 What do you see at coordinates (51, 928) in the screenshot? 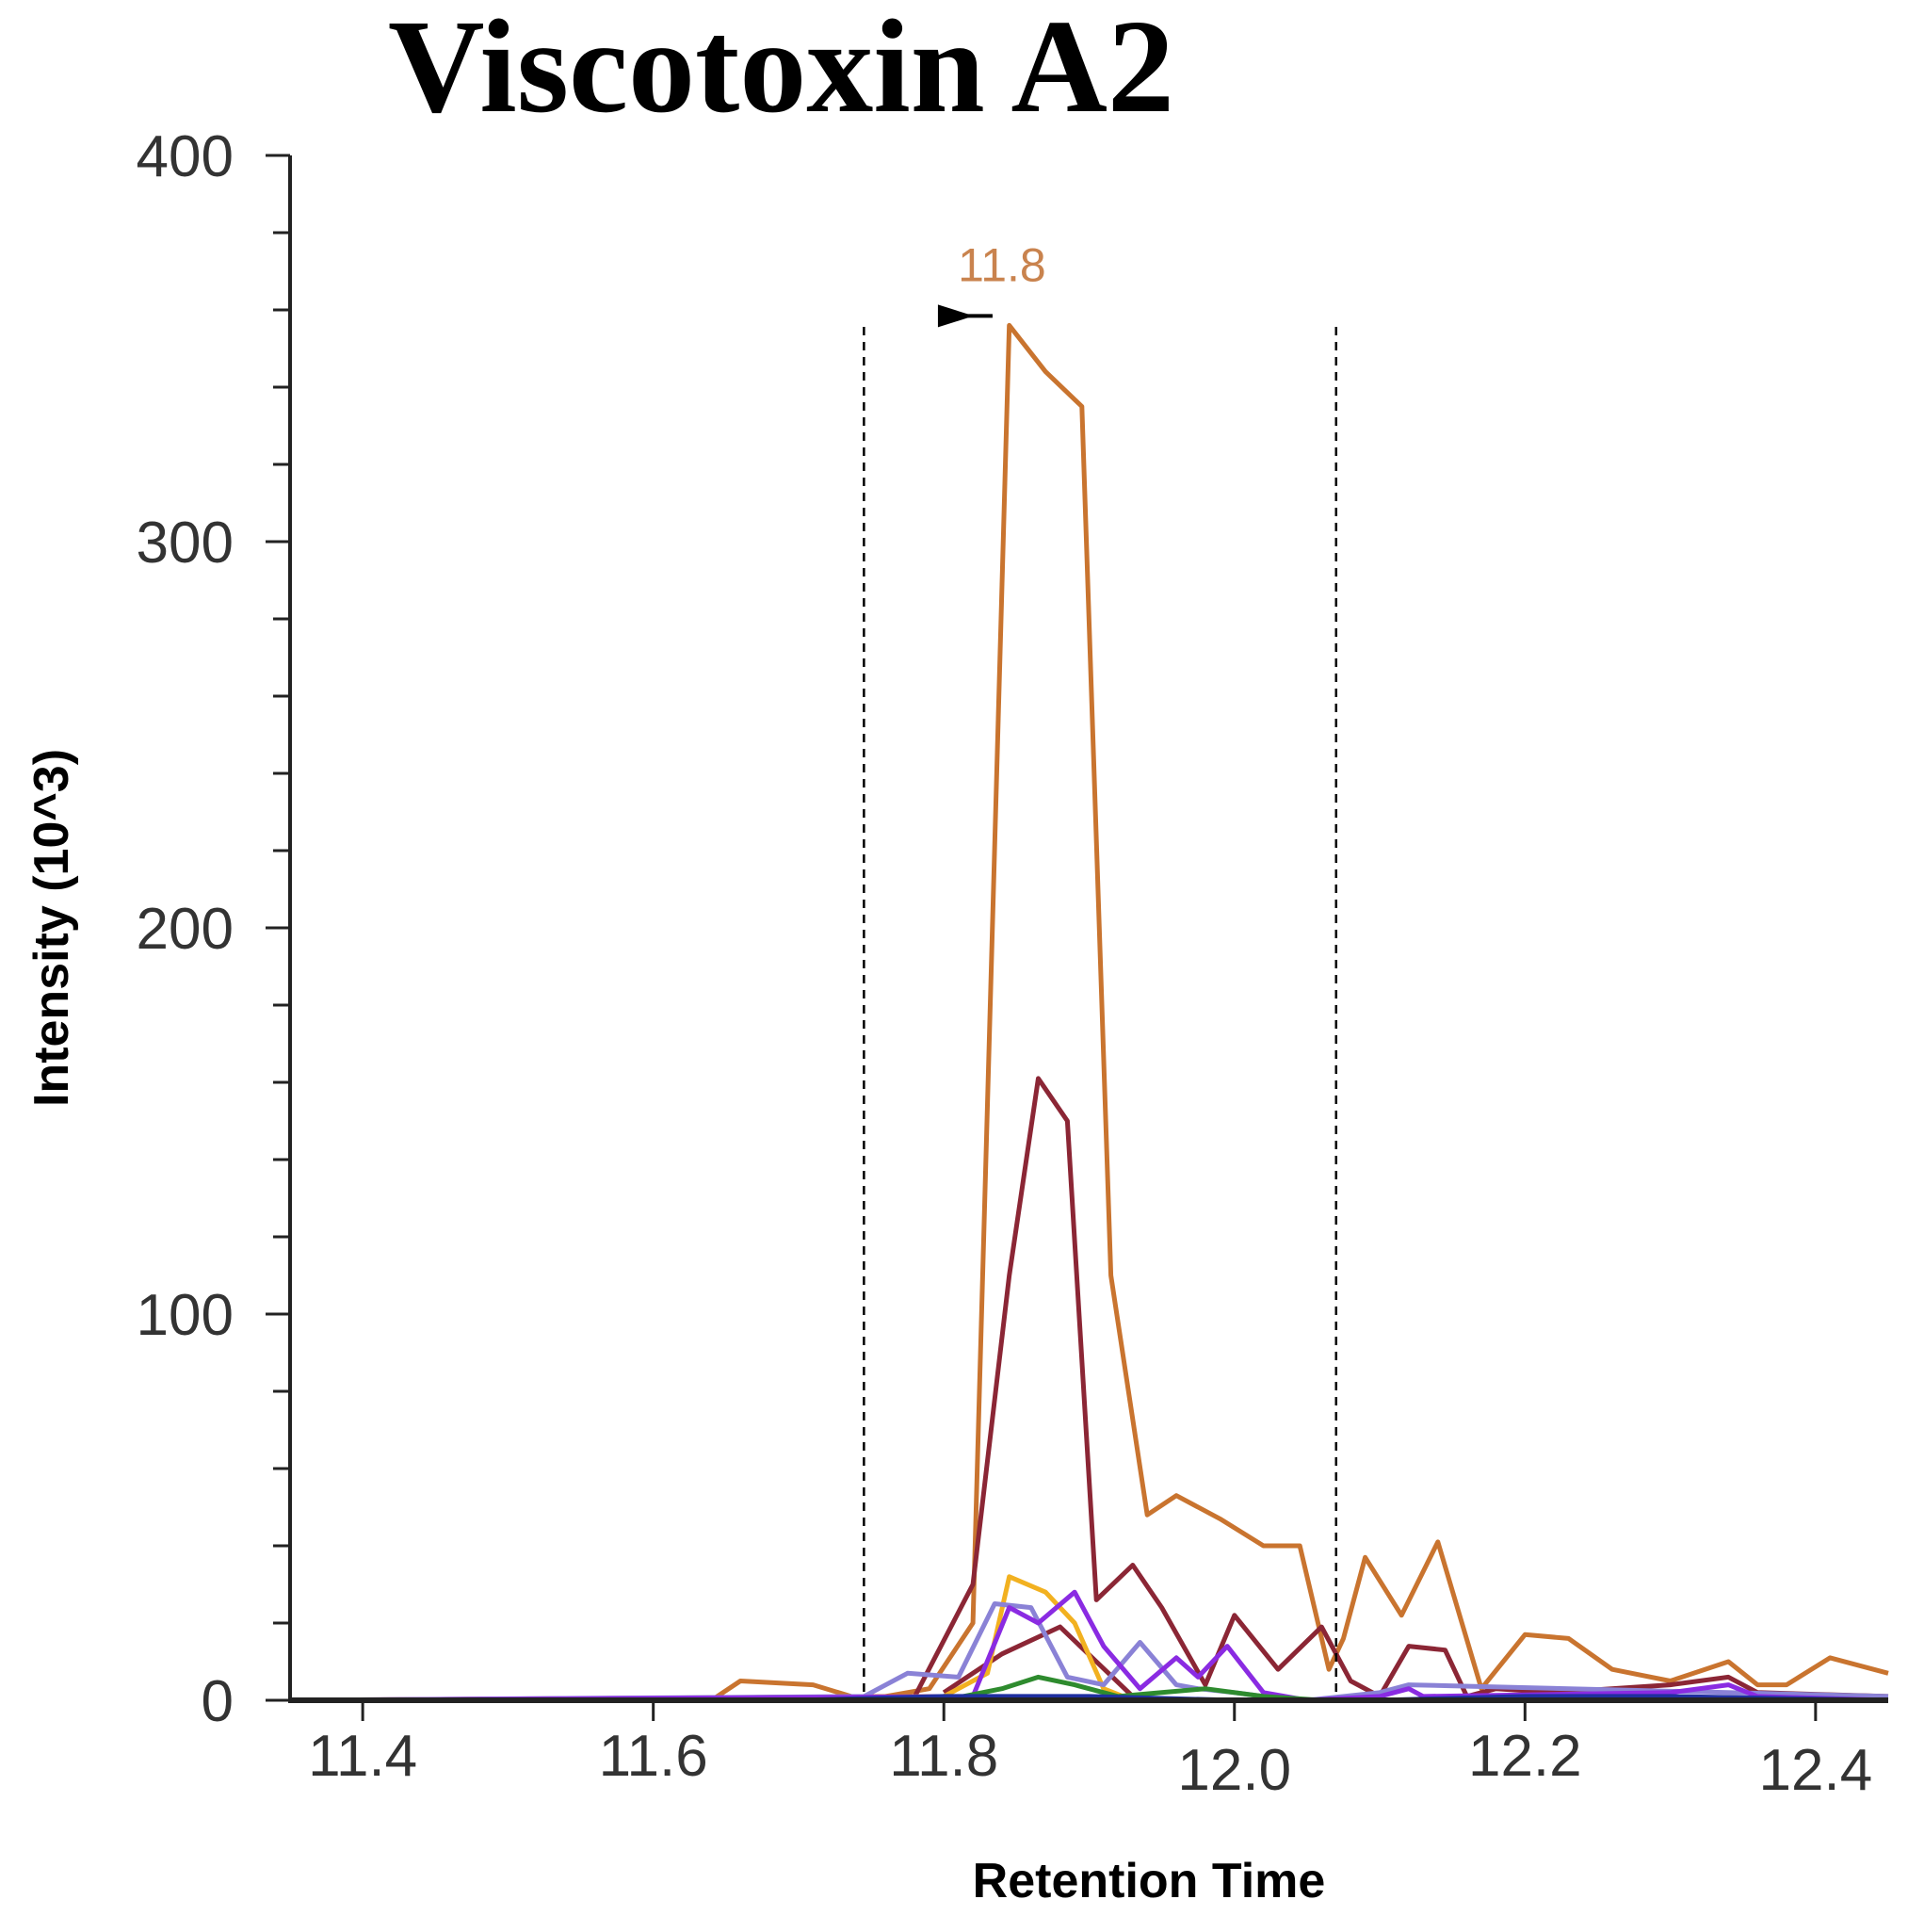
I see `y-axis-label: Intensity (10^3)` at bounding box center [51, 928].